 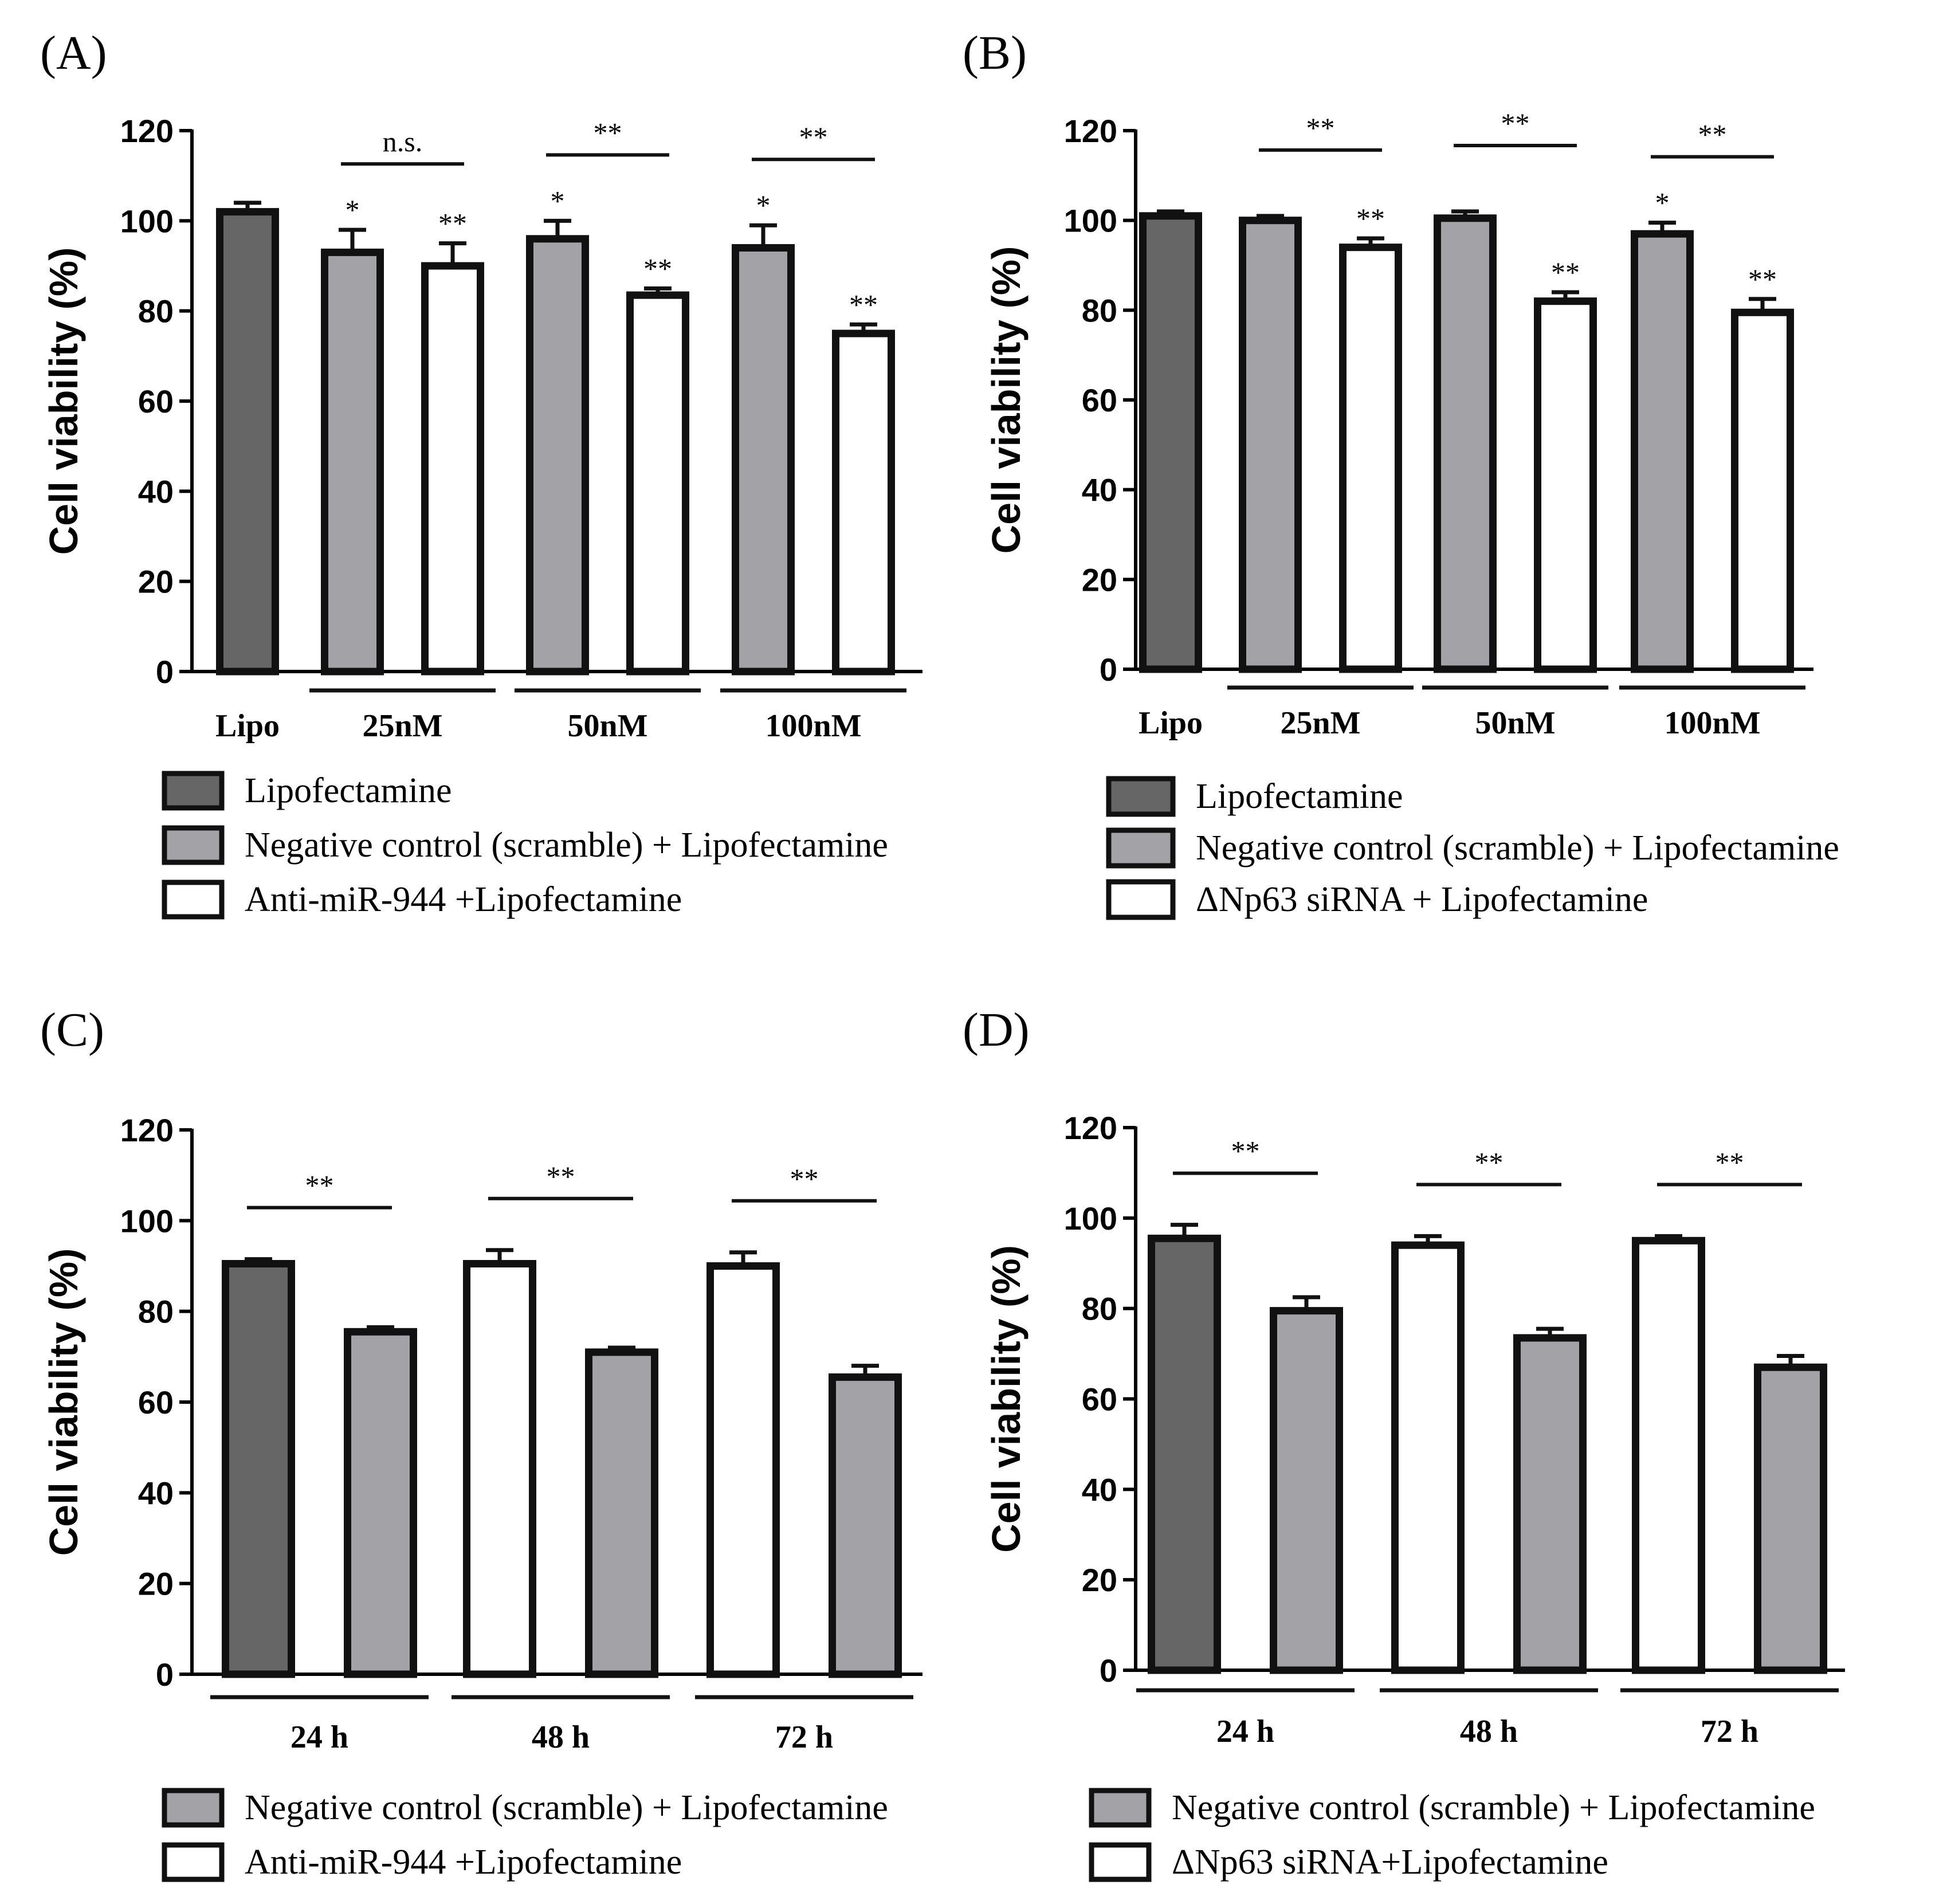 I want to click on panel-label: (D), so click(x=996, y=1030).